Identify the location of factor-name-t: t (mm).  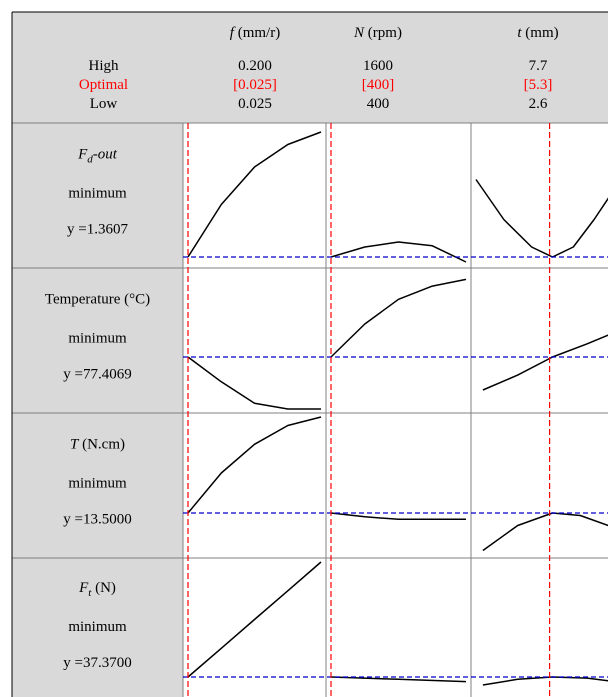
(537, 33).